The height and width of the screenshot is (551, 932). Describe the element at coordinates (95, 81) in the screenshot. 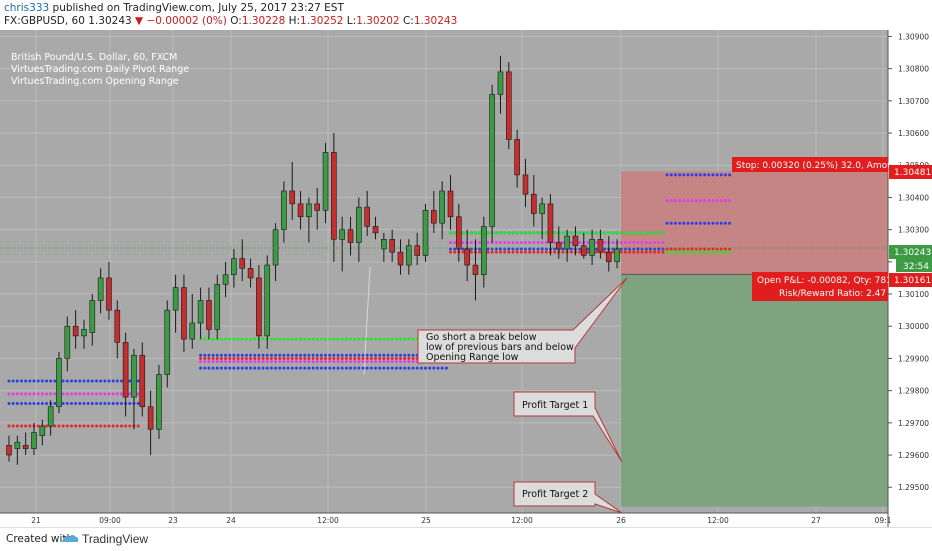

I see `legend-opening-range: VirtuesTrading.com Opening Range` at that location.